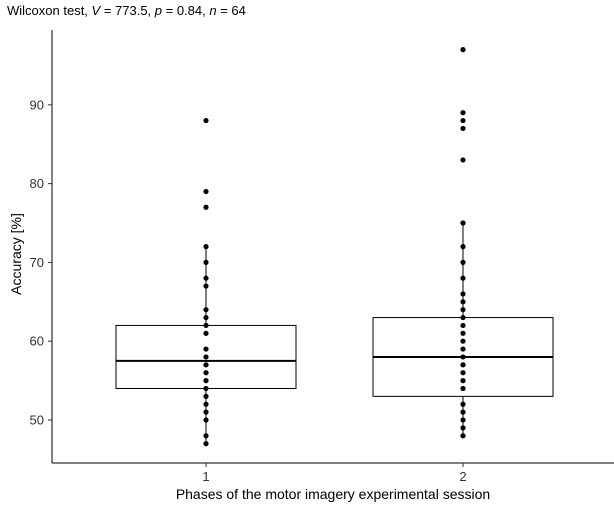 This screenshot has width=614, height=508. What do you see at coordinates (212, 10) in the screenshot?
I see `title-n-symbol: n` at bounding box center [212, 10].